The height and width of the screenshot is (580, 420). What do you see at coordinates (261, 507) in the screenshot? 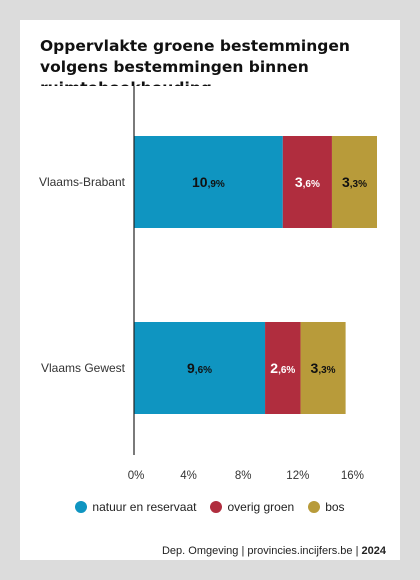
I see `legend-label: overig groen` at bounding box center [261, 507].